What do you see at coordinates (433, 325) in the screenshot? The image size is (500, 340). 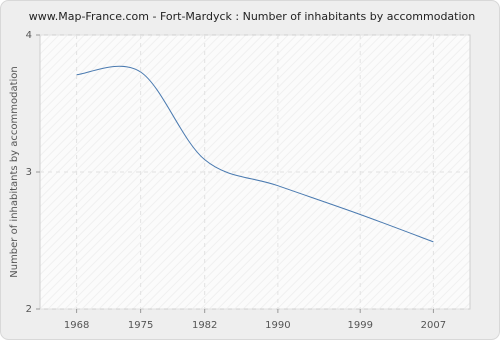 I see `x-tick-label: 2007` at bounding box center [433, 325].